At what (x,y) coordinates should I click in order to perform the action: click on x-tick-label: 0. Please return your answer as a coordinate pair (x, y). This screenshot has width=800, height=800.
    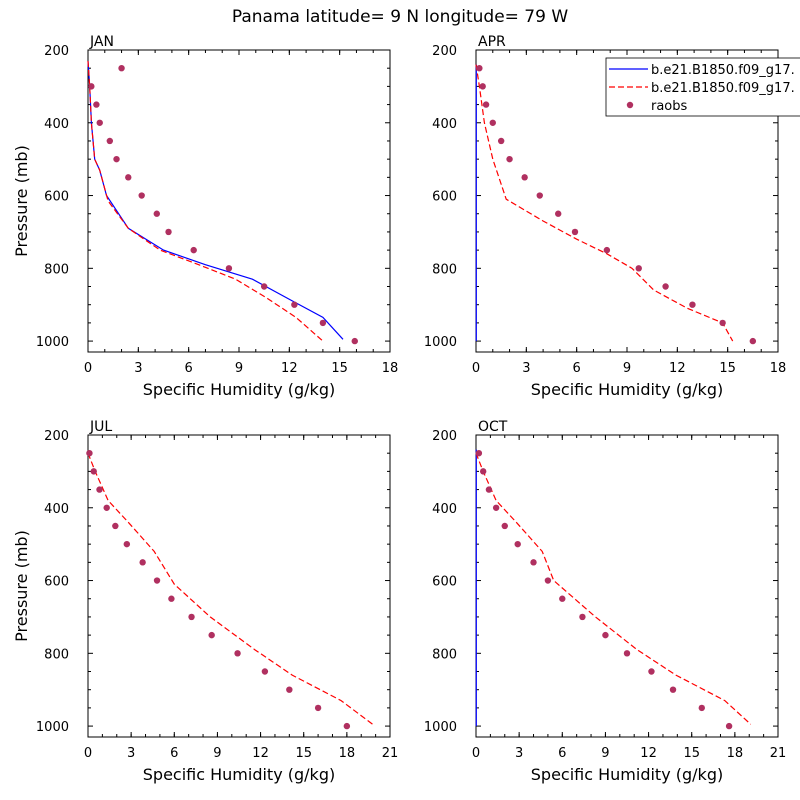
    Looking at the image, I should click on (476, 753).